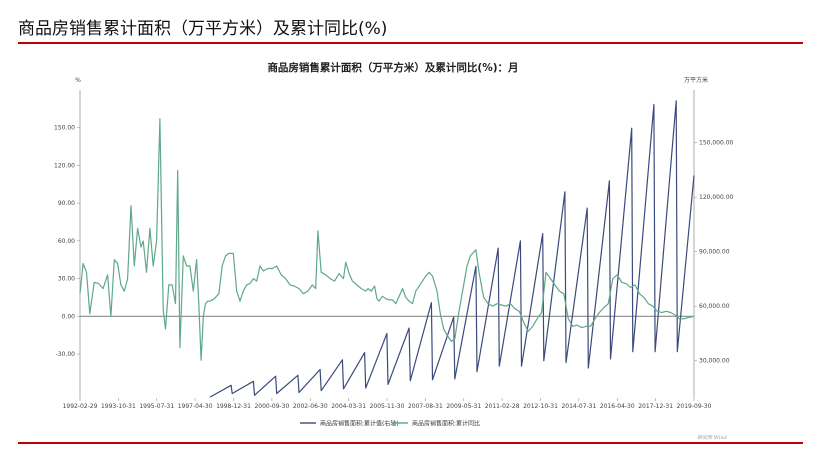 This screenshot has height=463, width=814. What do you see at coordinates (233, 406) in the screenshot?
I see `x-tick-label: 1998-12-31` at bounding box center [233, 406].